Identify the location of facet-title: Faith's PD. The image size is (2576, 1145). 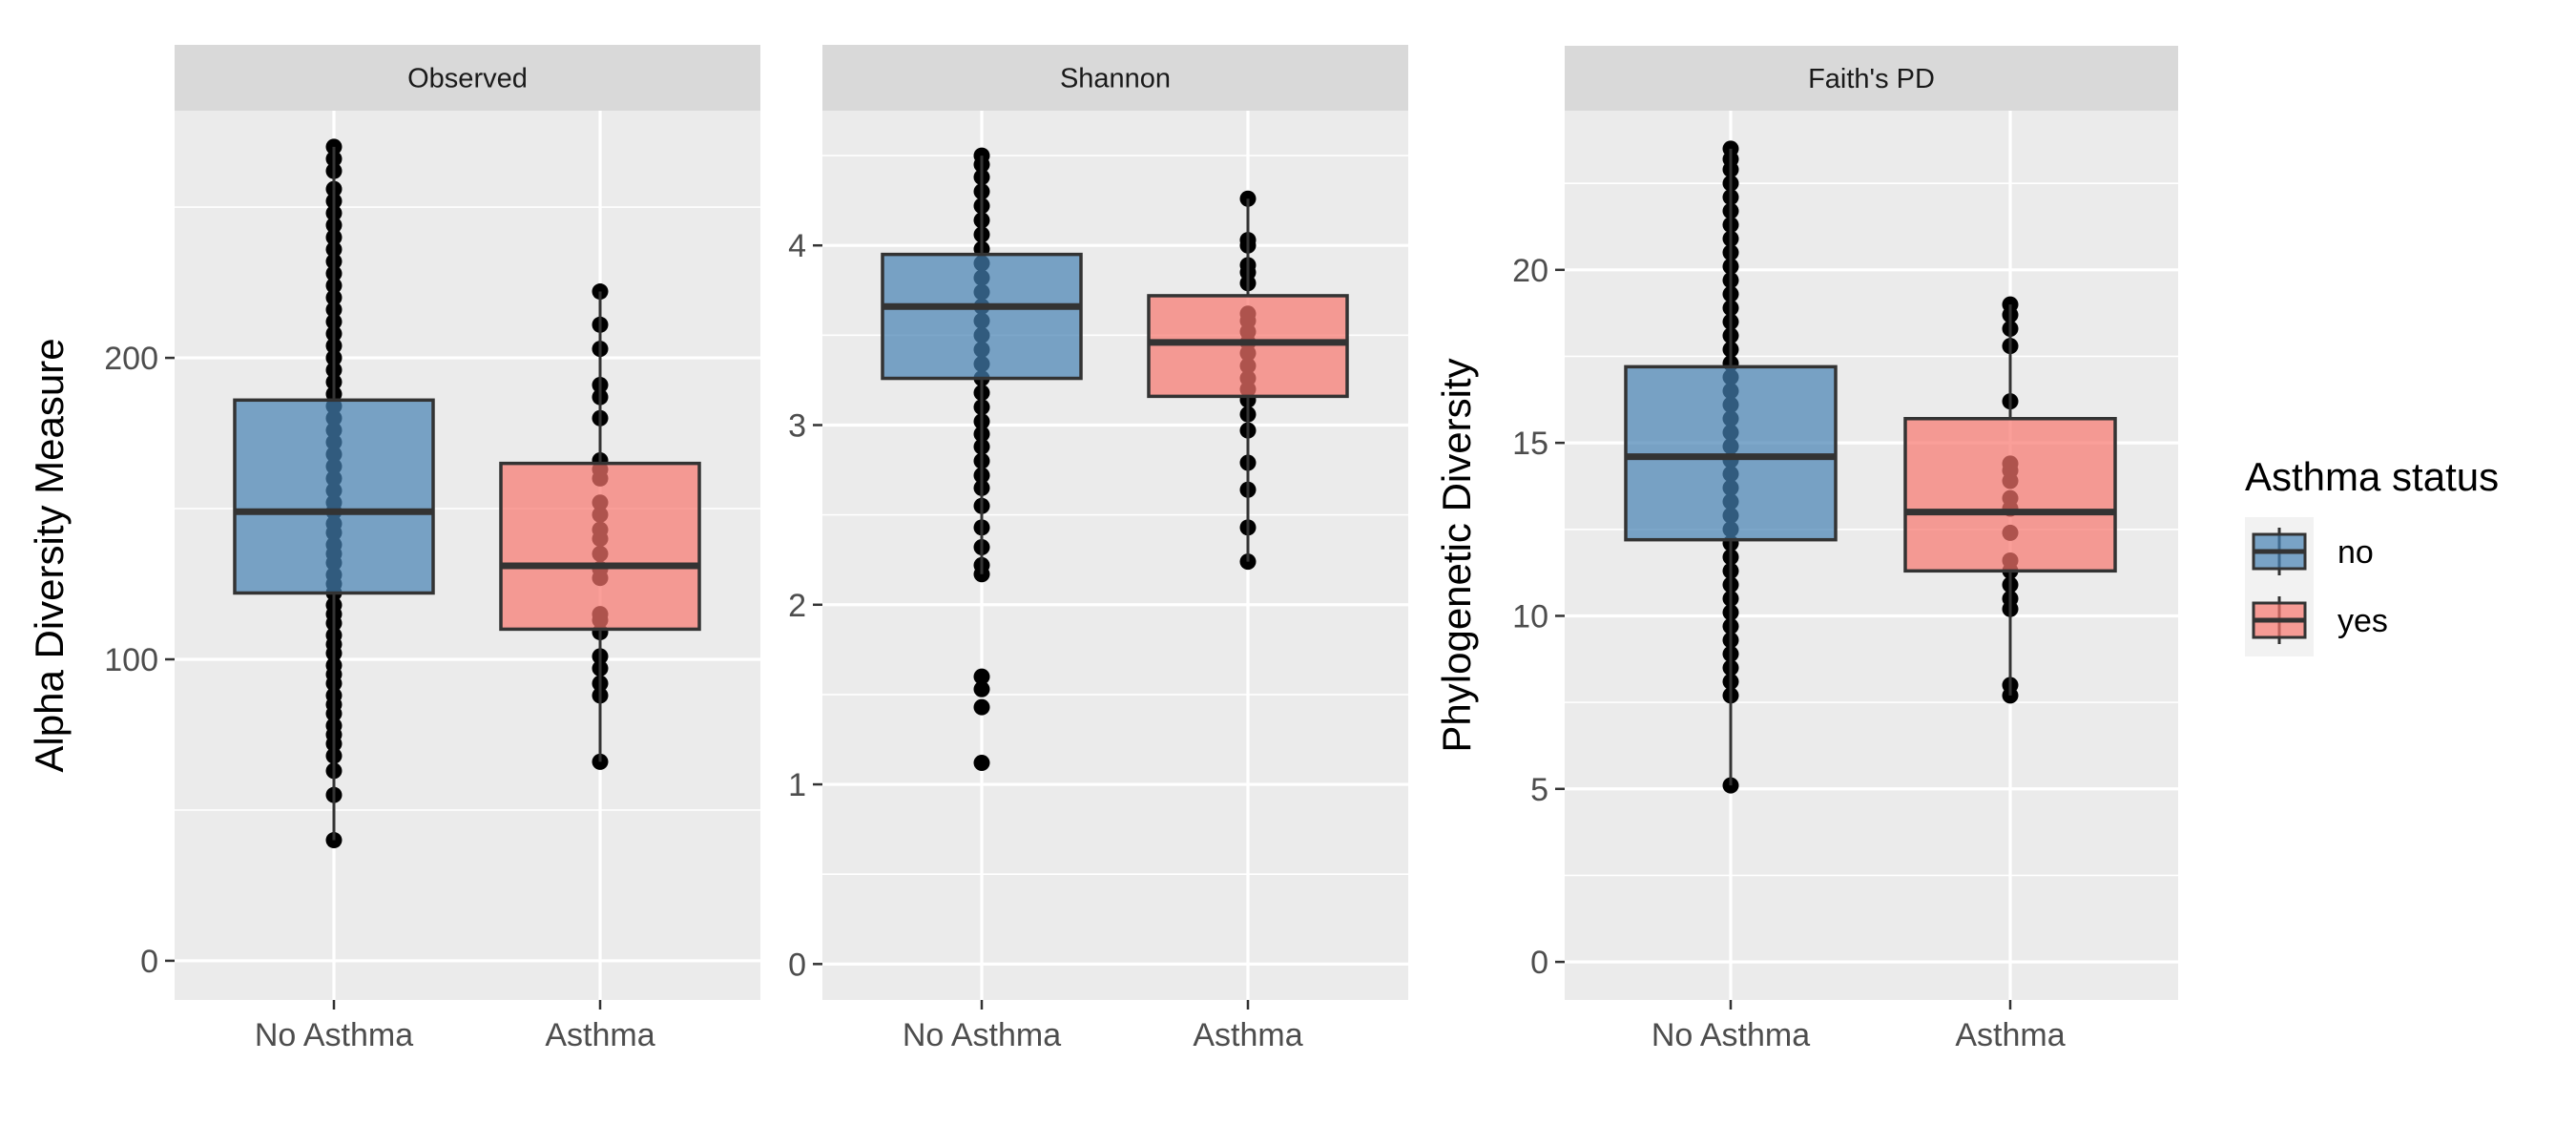
(1871, 79).